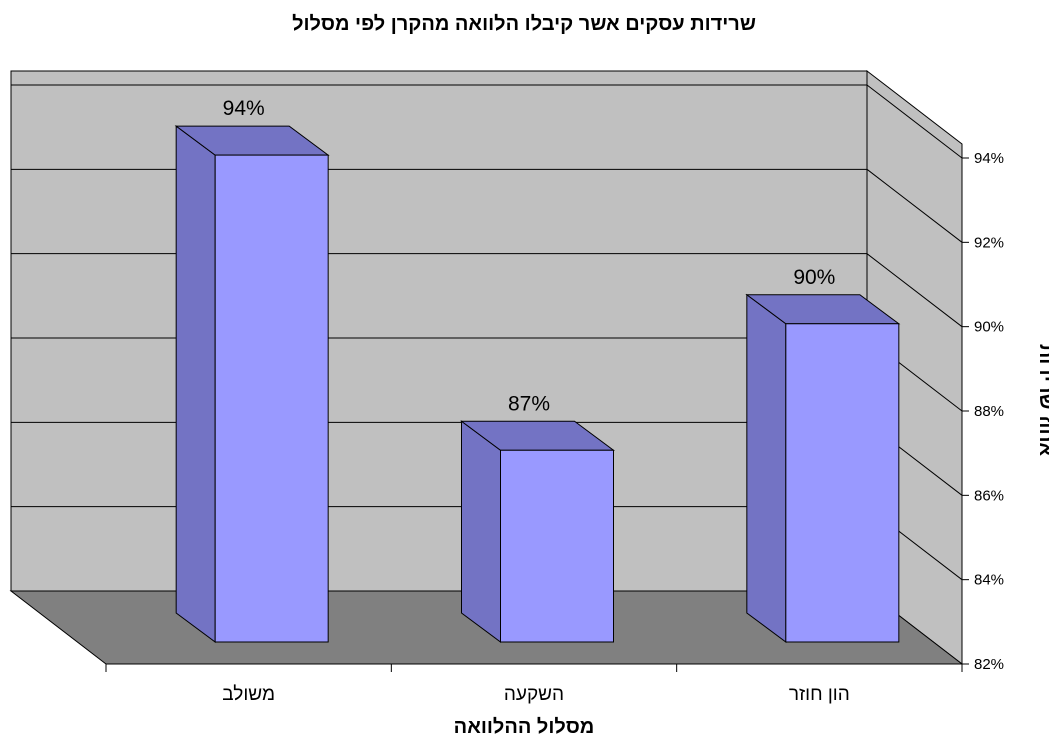 This screenshot has width=1049, height=742. I want to click on y-tick-label: 88%, so click(989, 411).